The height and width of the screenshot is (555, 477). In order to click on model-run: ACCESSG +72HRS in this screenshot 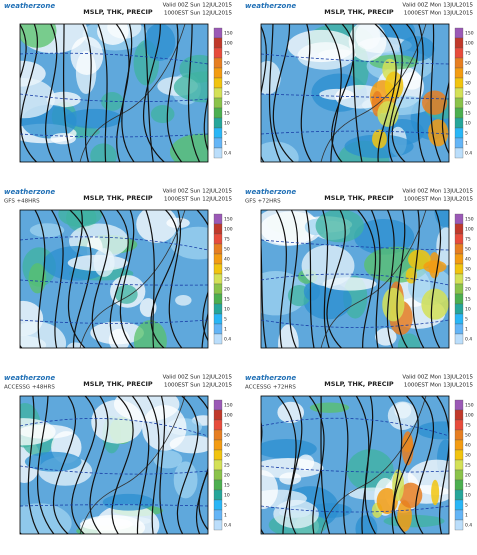, I will do `click(270, 388)`.